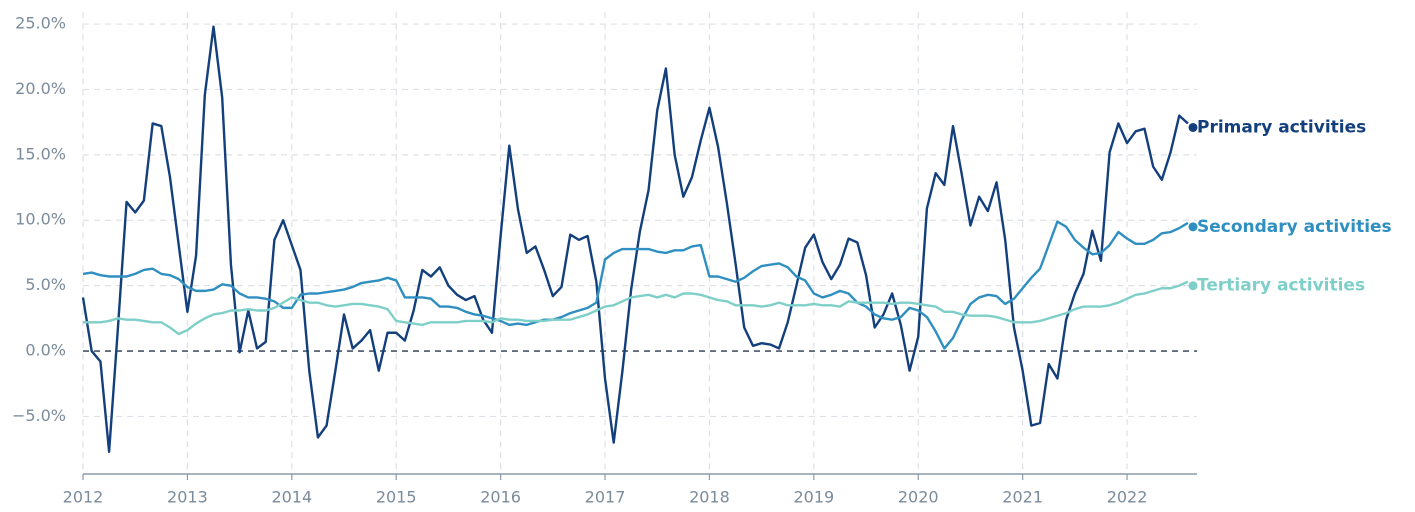 This screenshot has width=1415, height=512. Describe the element at coordinates (500, 497) in the screenshot. I see `x-tick-label: 2016` at that location.